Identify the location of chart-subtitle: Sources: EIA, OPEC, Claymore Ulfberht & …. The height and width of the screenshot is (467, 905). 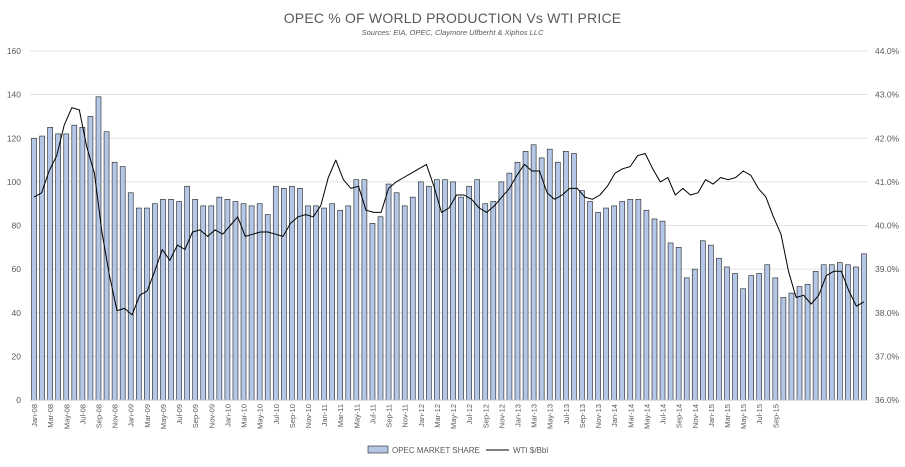
(452, 32).